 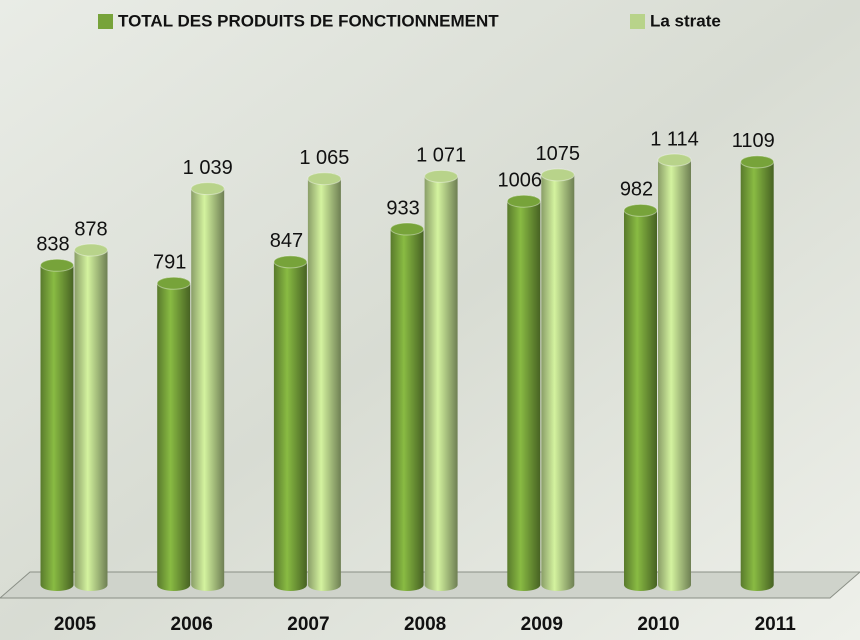 I want to click on x-tick-label: 2010, so click(x=658, y=624).